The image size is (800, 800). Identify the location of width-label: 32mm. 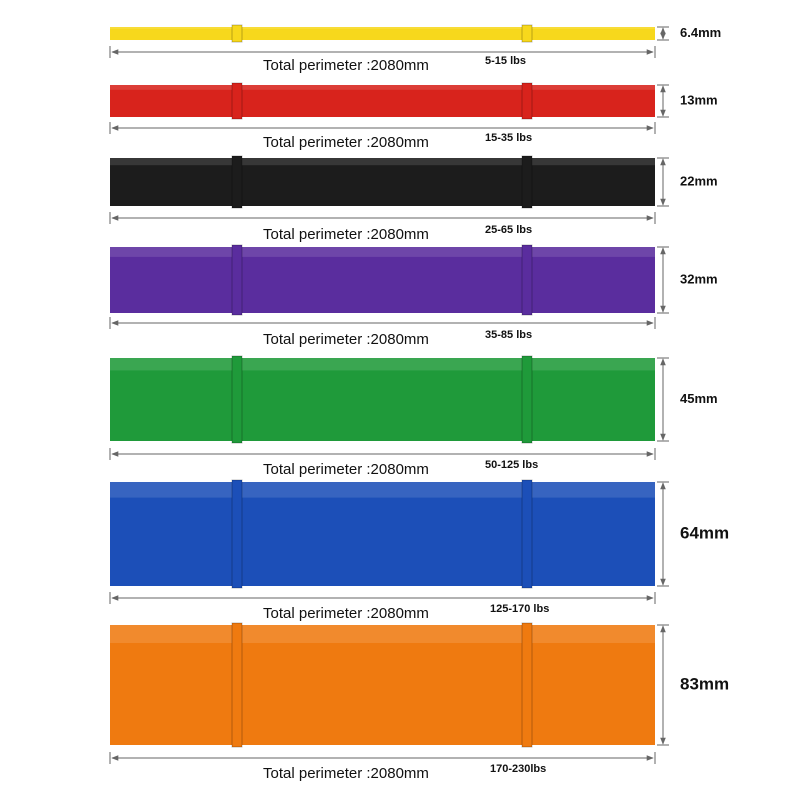
(699, 278).